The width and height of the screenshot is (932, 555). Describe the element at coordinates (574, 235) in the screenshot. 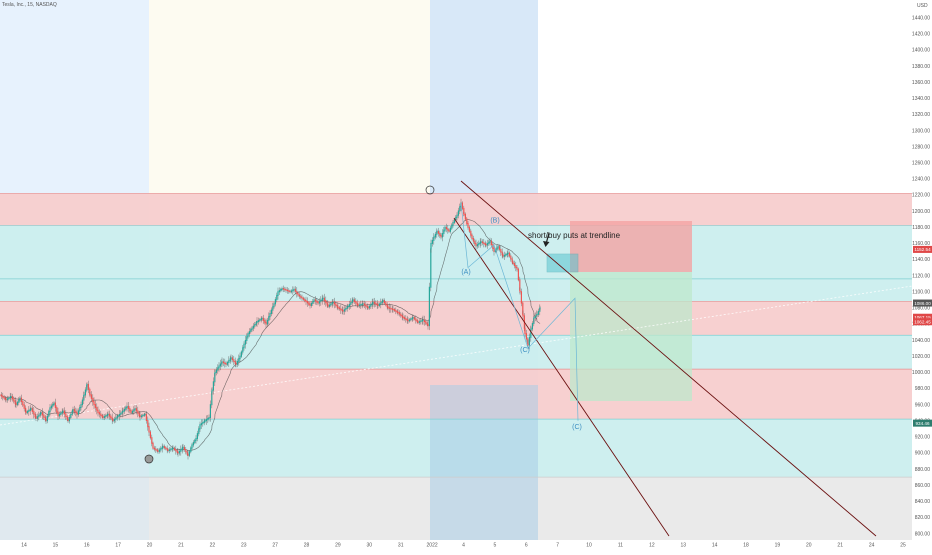

I see `chart-annotation: short/buy puts at trendline` at that location.